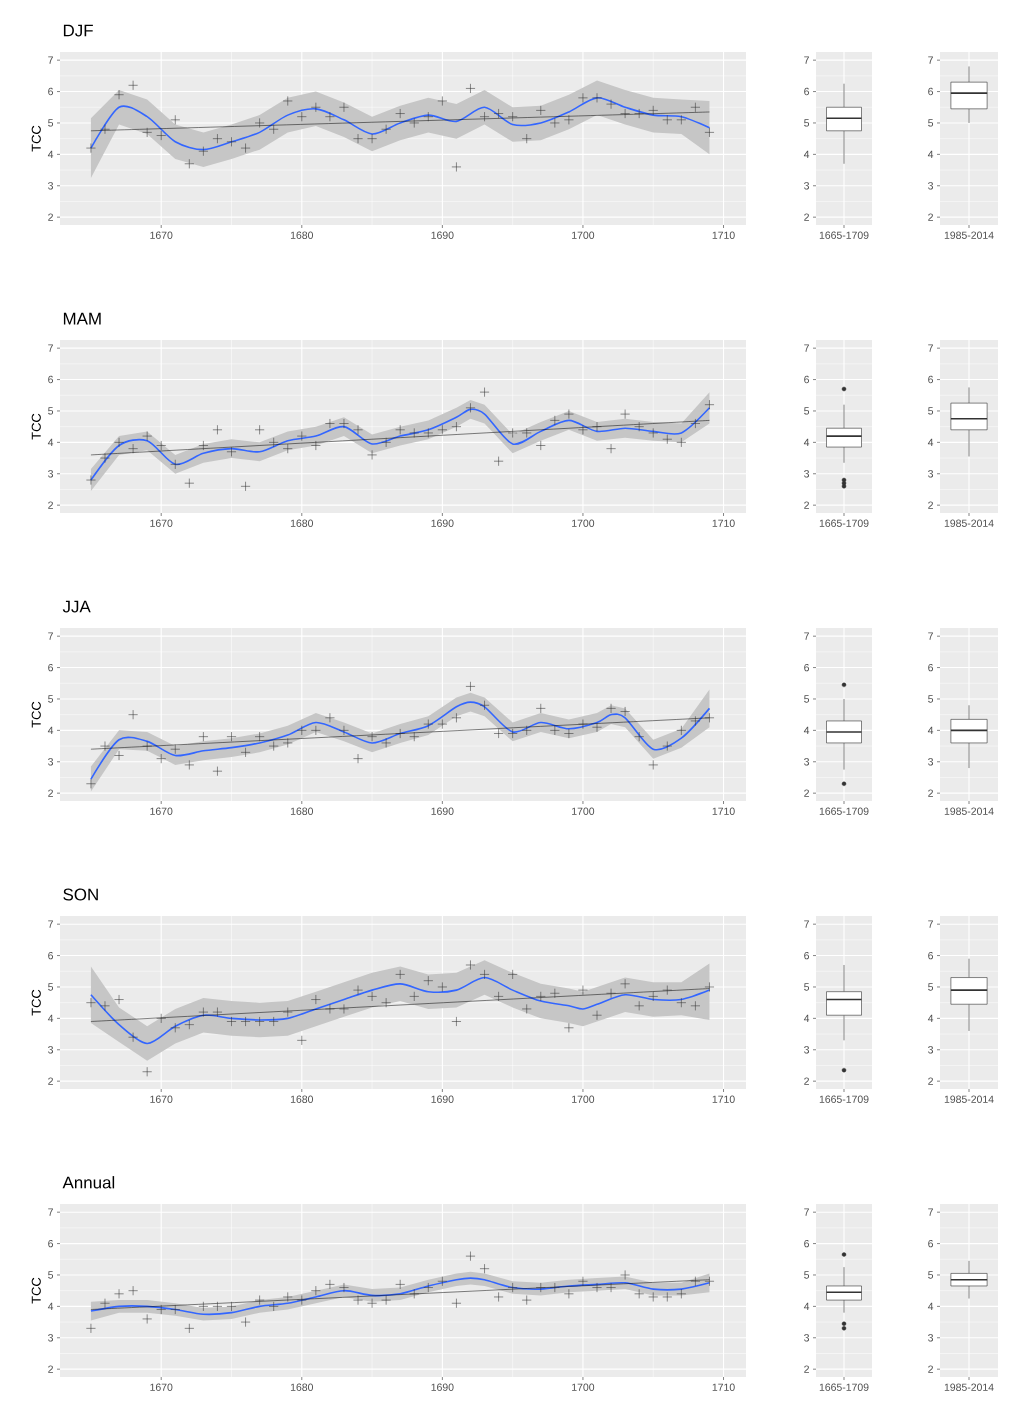  I want to click on chart-title: DJF, so click(78, 30).